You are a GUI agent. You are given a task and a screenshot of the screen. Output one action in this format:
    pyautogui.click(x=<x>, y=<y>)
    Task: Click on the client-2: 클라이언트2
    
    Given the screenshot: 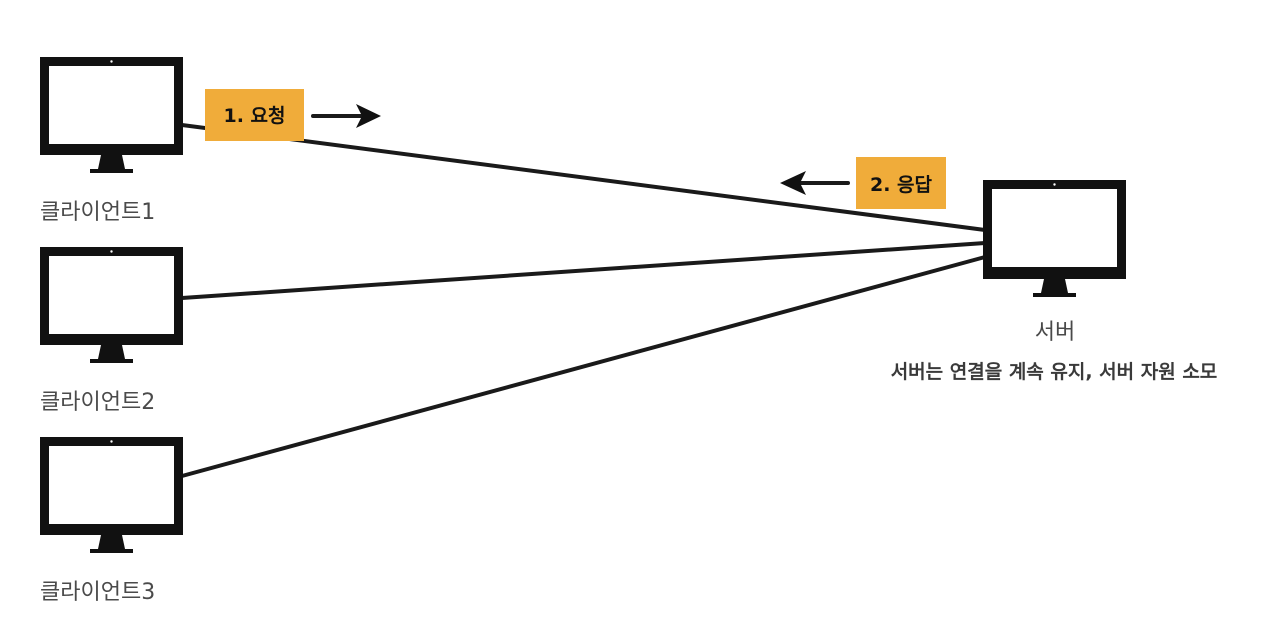 What is the action you would take?
    pyautogui.click(x=111, y=331)
    